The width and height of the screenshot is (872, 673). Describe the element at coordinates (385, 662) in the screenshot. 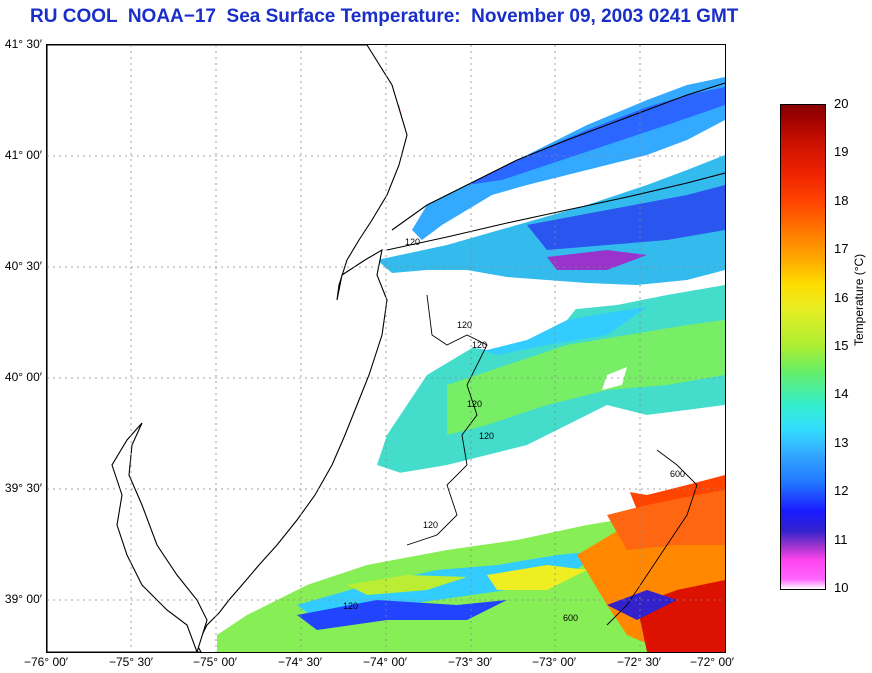

I see `lon-label: −74° 00′` at that location.